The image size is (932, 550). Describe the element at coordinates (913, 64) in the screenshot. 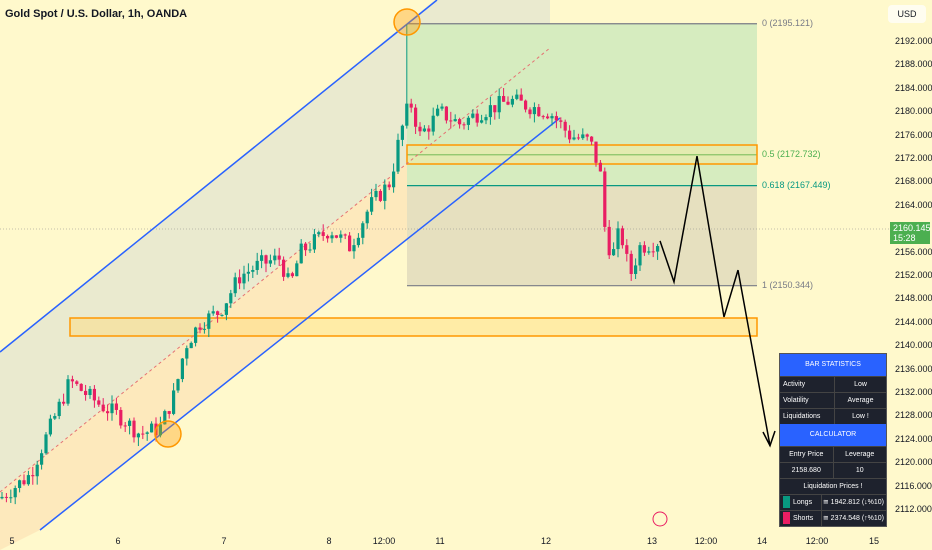

I see `price-tick: 2188.000` at that location.